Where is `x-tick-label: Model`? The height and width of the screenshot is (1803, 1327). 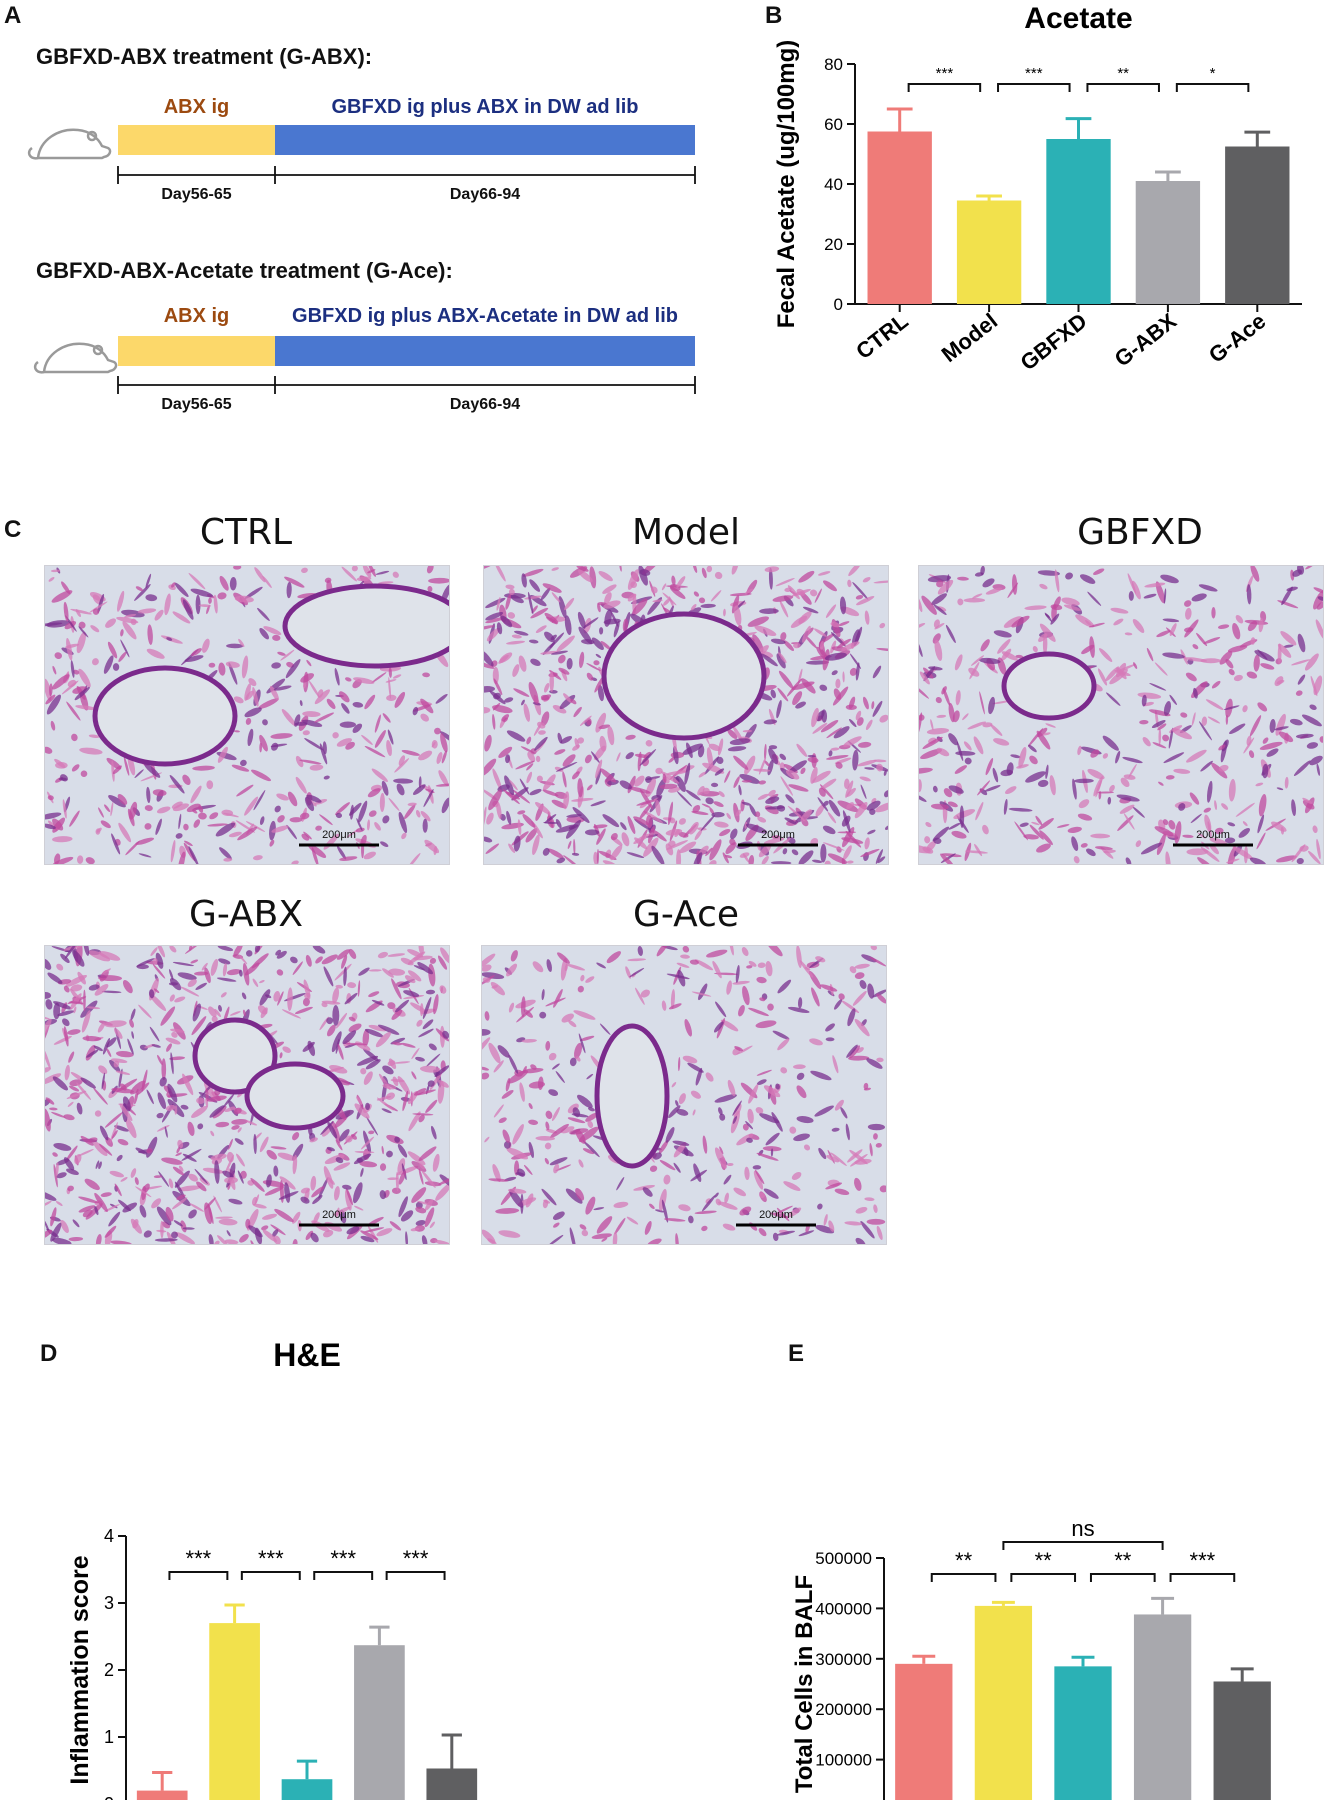
x-tick-label: Model is located at coordinates (969, 337).